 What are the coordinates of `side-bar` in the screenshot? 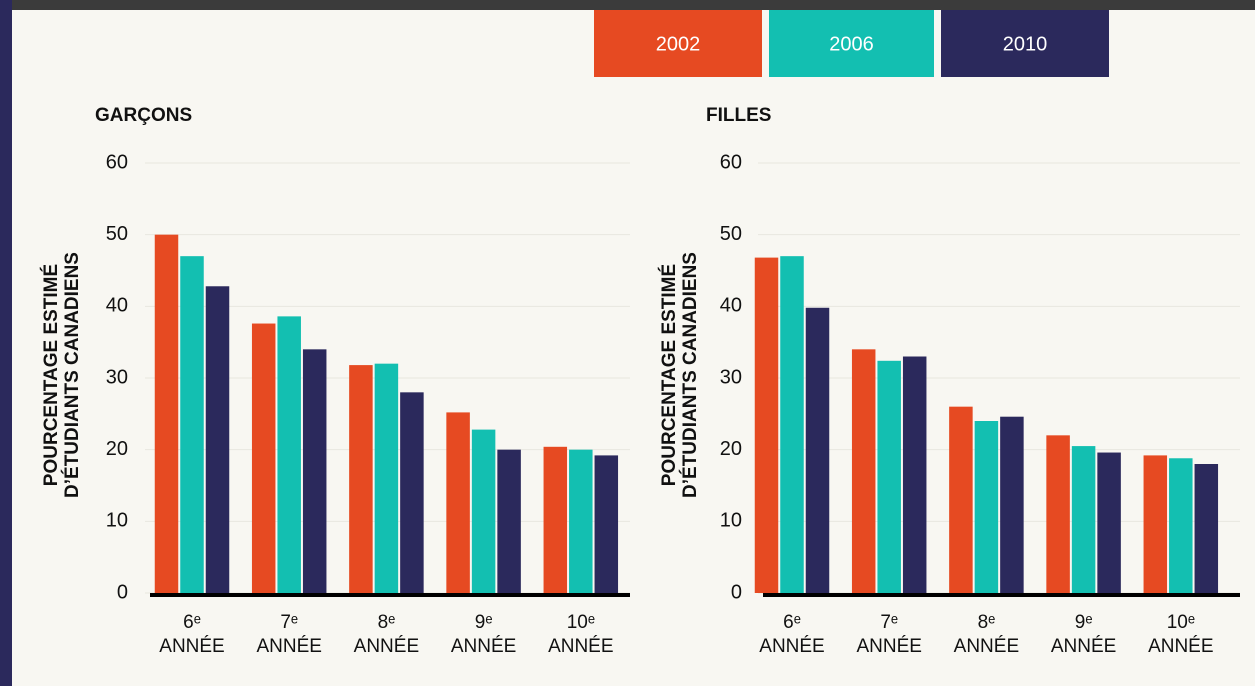 It's located at (6, 343).